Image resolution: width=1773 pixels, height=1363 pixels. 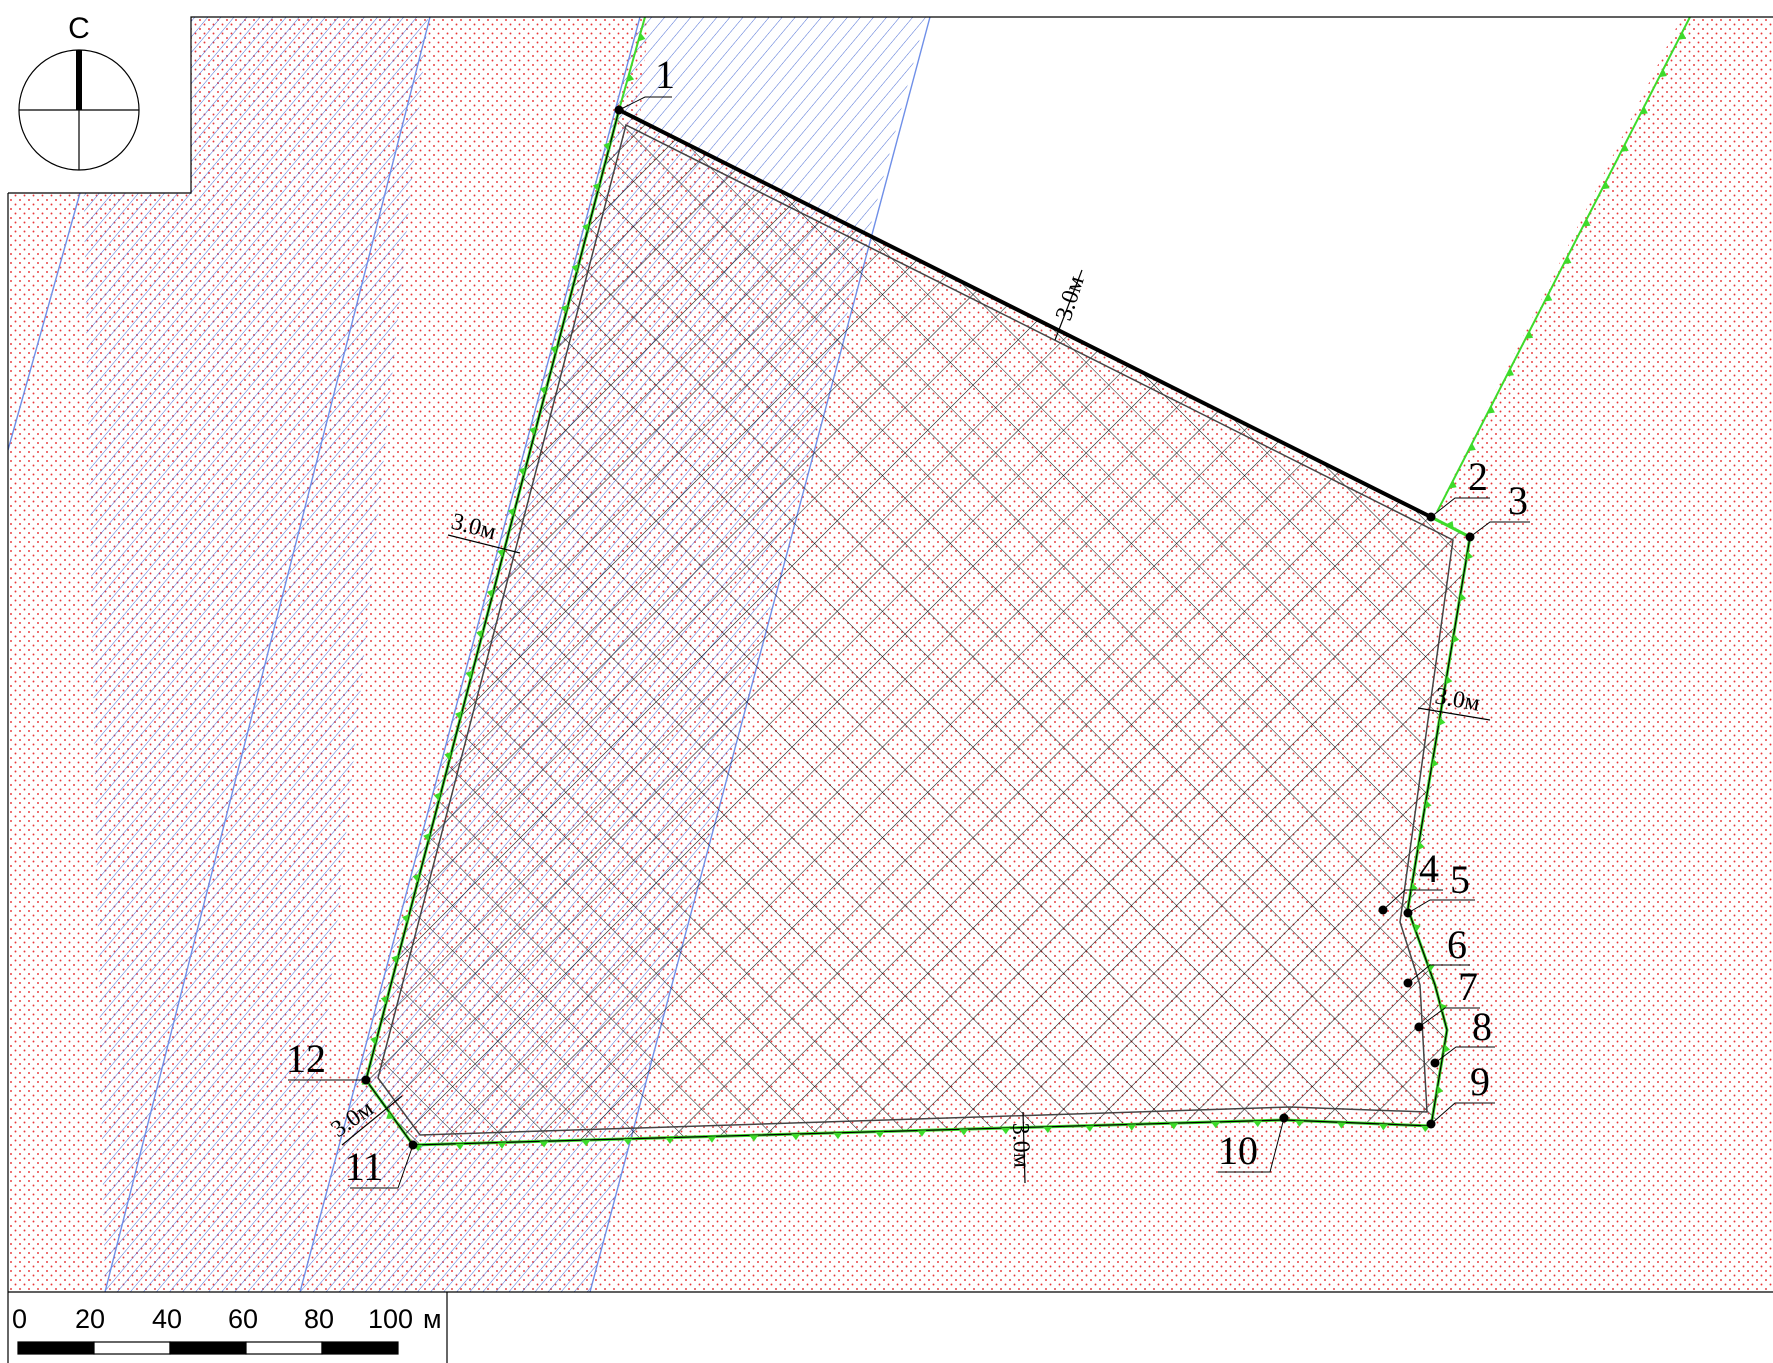 What do you see at coordinates (1480, 1081) in the screenshot?
I see `point-label: 9` at bounding box center [1480, 1081].